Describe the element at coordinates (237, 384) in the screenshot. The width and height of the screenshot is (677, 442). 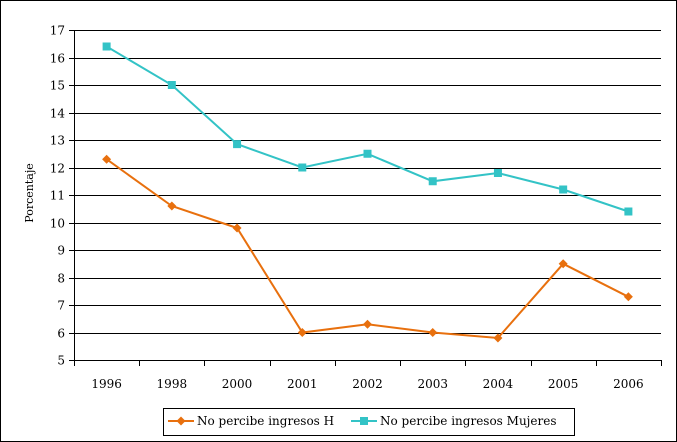
I see `x-tick-label: 2000` at that location.